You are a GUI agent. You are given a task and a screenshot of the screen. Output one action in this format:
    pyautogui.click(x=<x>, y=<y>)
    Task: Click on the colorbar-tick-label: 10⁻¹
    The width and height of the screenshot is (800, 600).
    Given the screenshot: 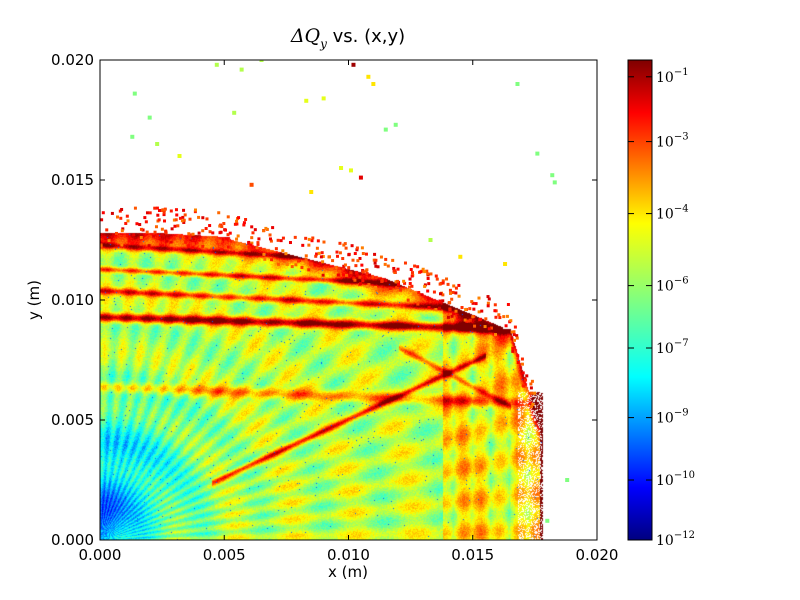 What is the action you would take?
    pyautogui.click(x=672, y=76)
    